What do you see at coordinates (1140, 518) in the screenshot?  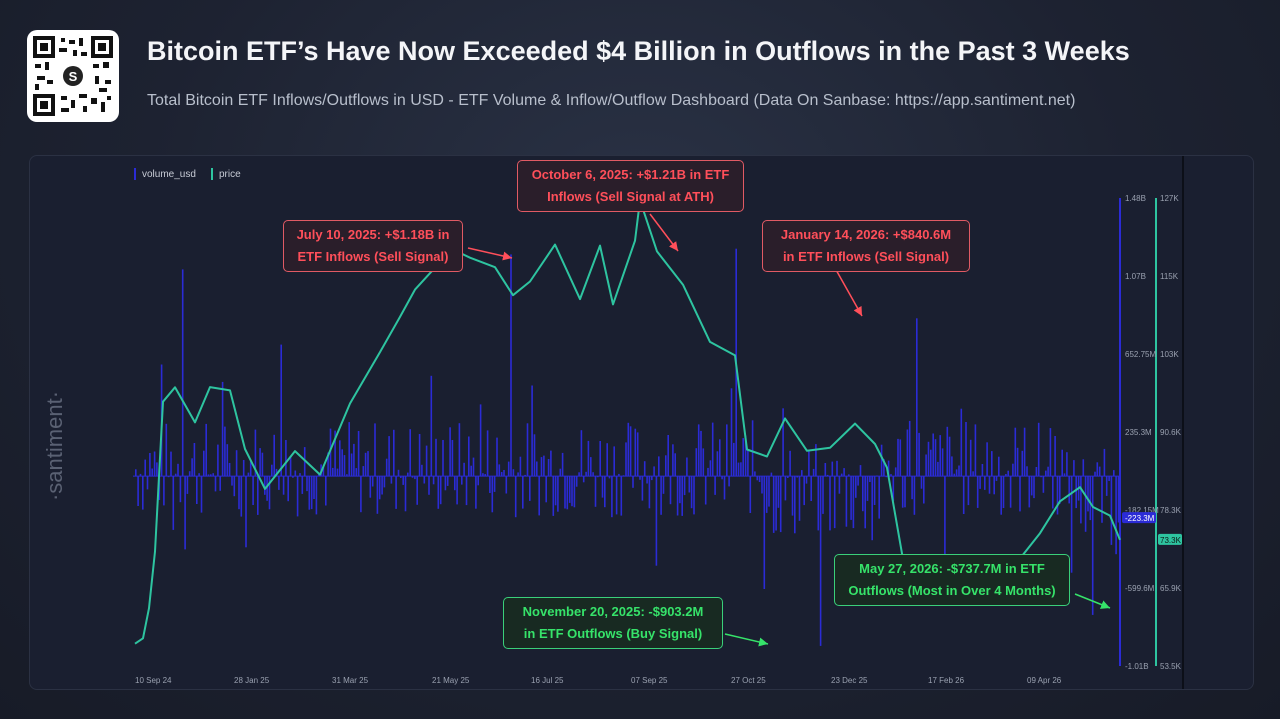 I see `volume-current-label: -223.3M` at bounding box center [1140, 518].